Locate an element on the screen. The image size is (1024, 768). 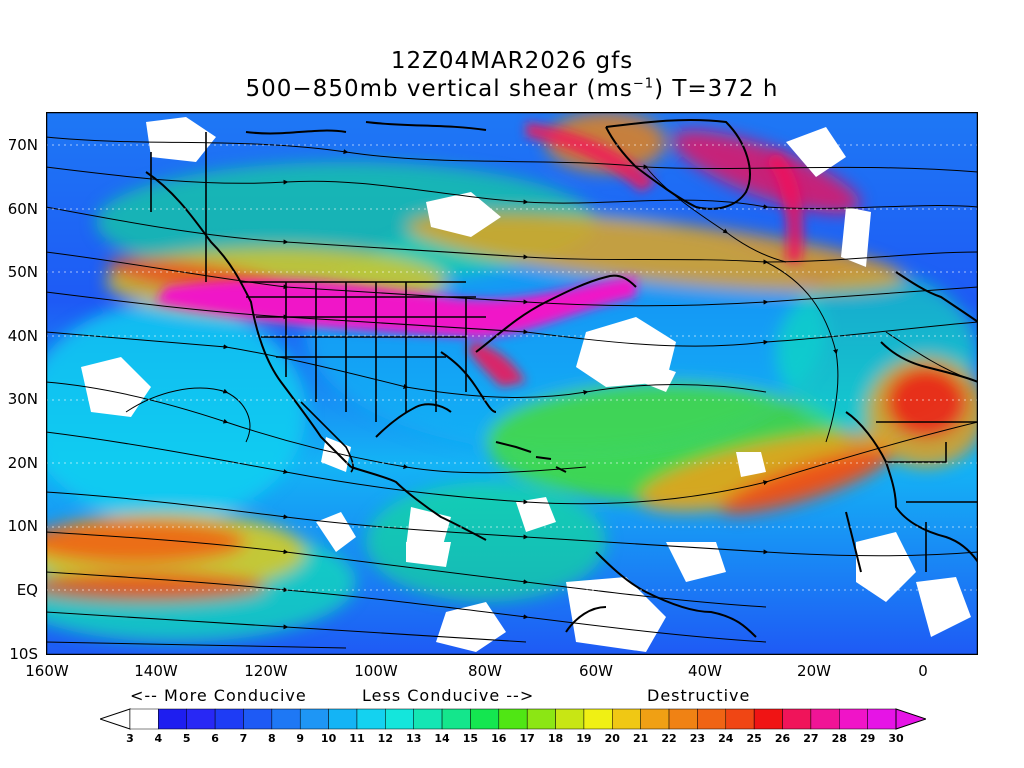
lon-label-140w: 140W is located at coordinates (156, 671).